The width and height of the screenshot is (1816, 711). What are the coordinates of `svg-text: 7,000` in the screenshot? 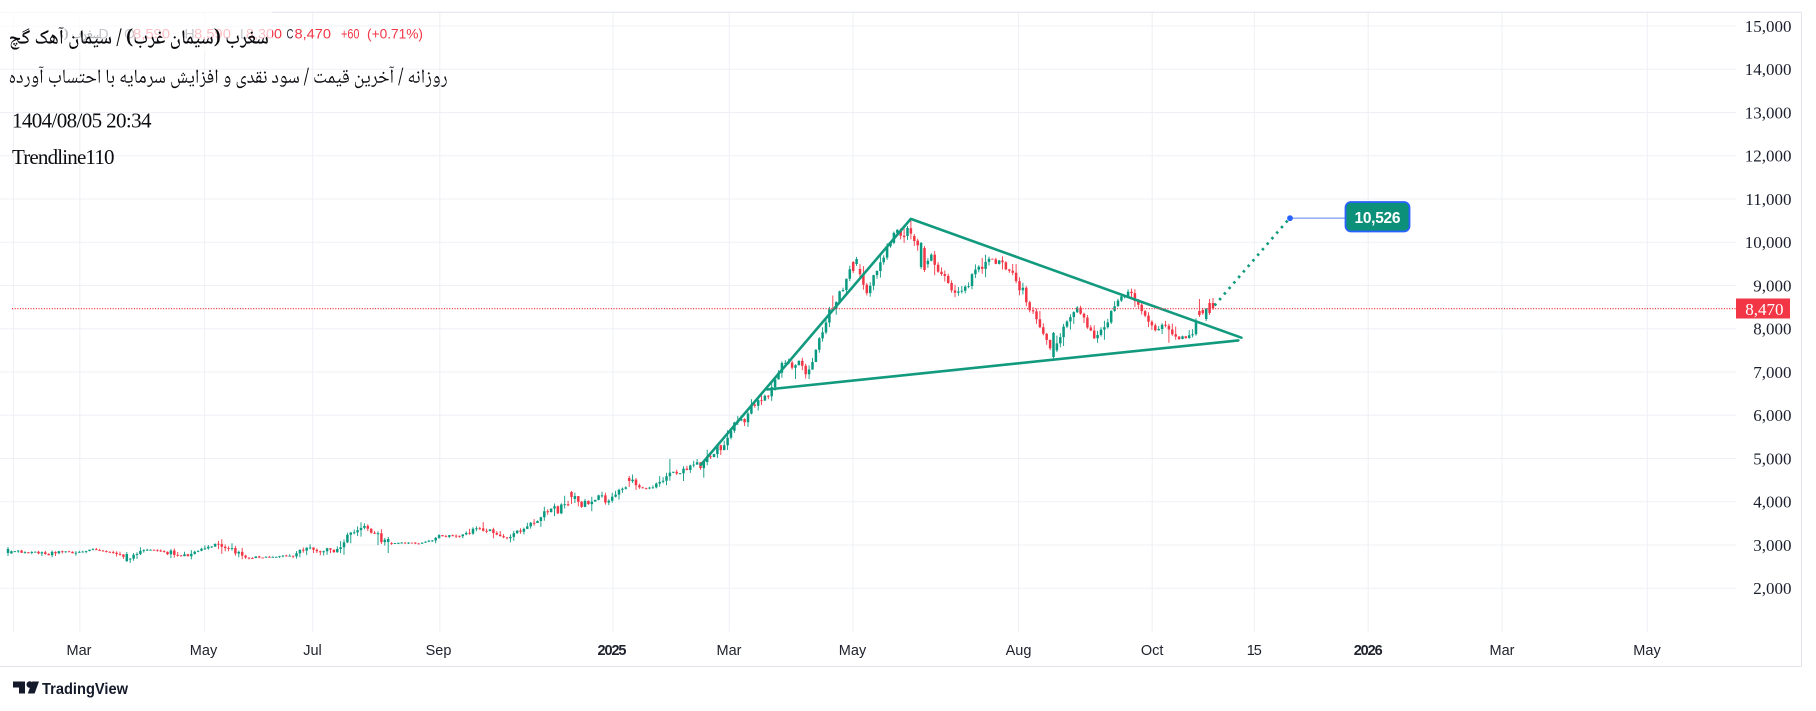 It's located at (1772, 372).